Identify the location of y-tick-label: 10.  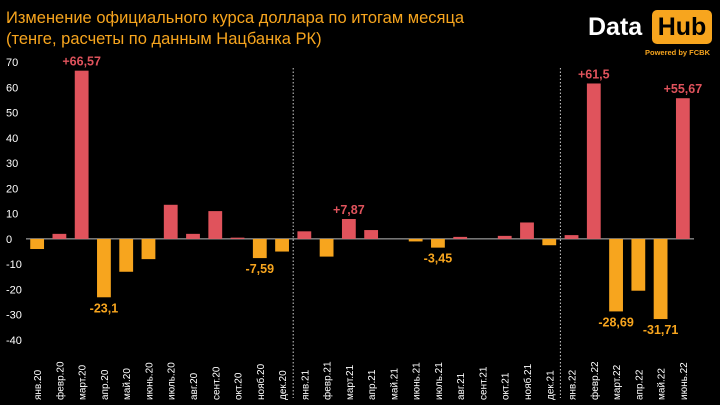
(12, 215).